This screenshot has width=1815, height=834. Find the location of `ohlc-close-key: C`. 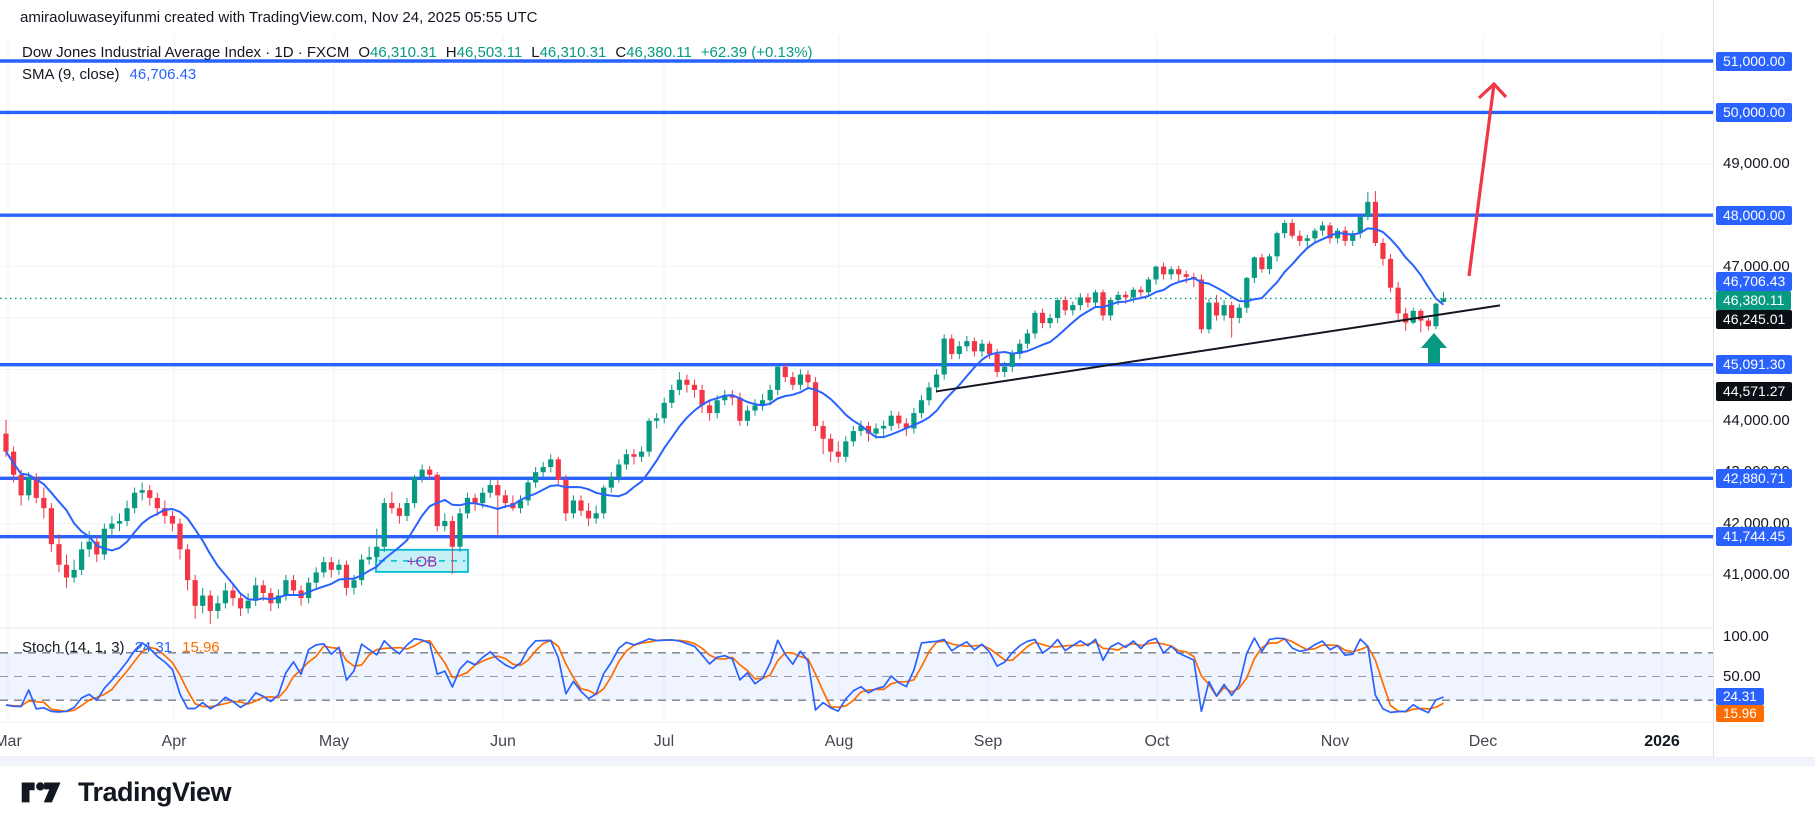

ohlc-close-key: C is located at coordinates (621, 52).